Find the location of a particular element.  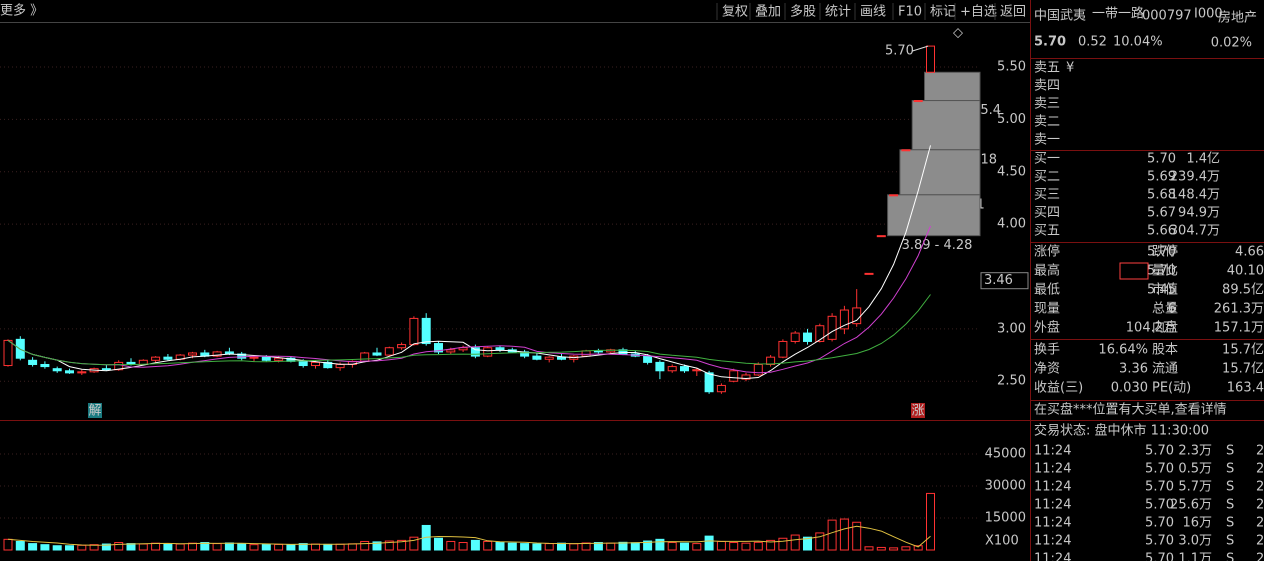

tick-volume: 3.0万 is located at coordinates (1195, 541).